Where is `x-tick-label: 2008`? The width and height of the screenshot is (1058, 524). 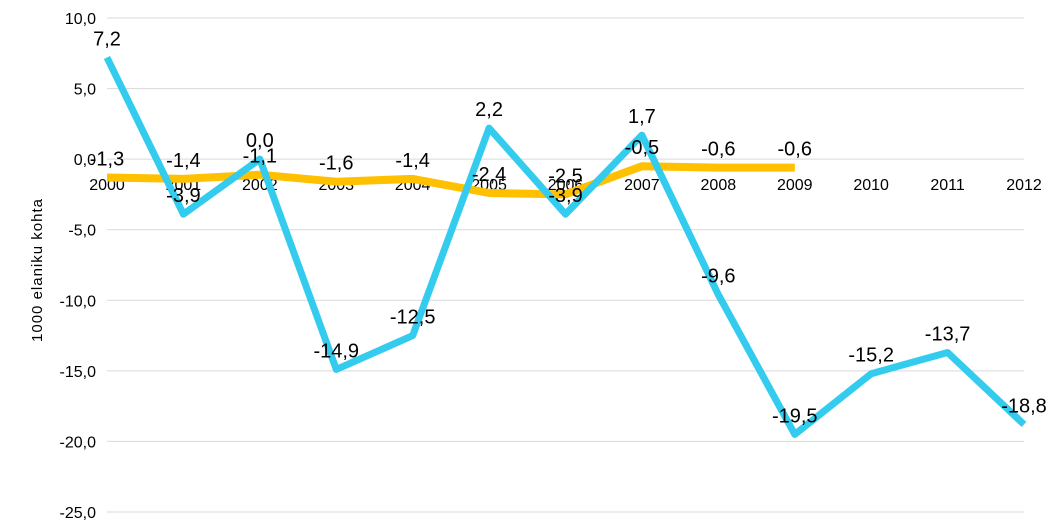 x-tick-label: 2008 is located at coordinates (719, 185).